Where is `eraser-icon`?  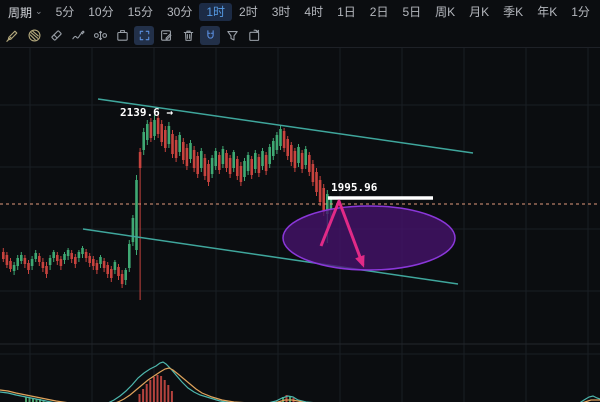 eraser-icon is located at coordinates (56, 35).